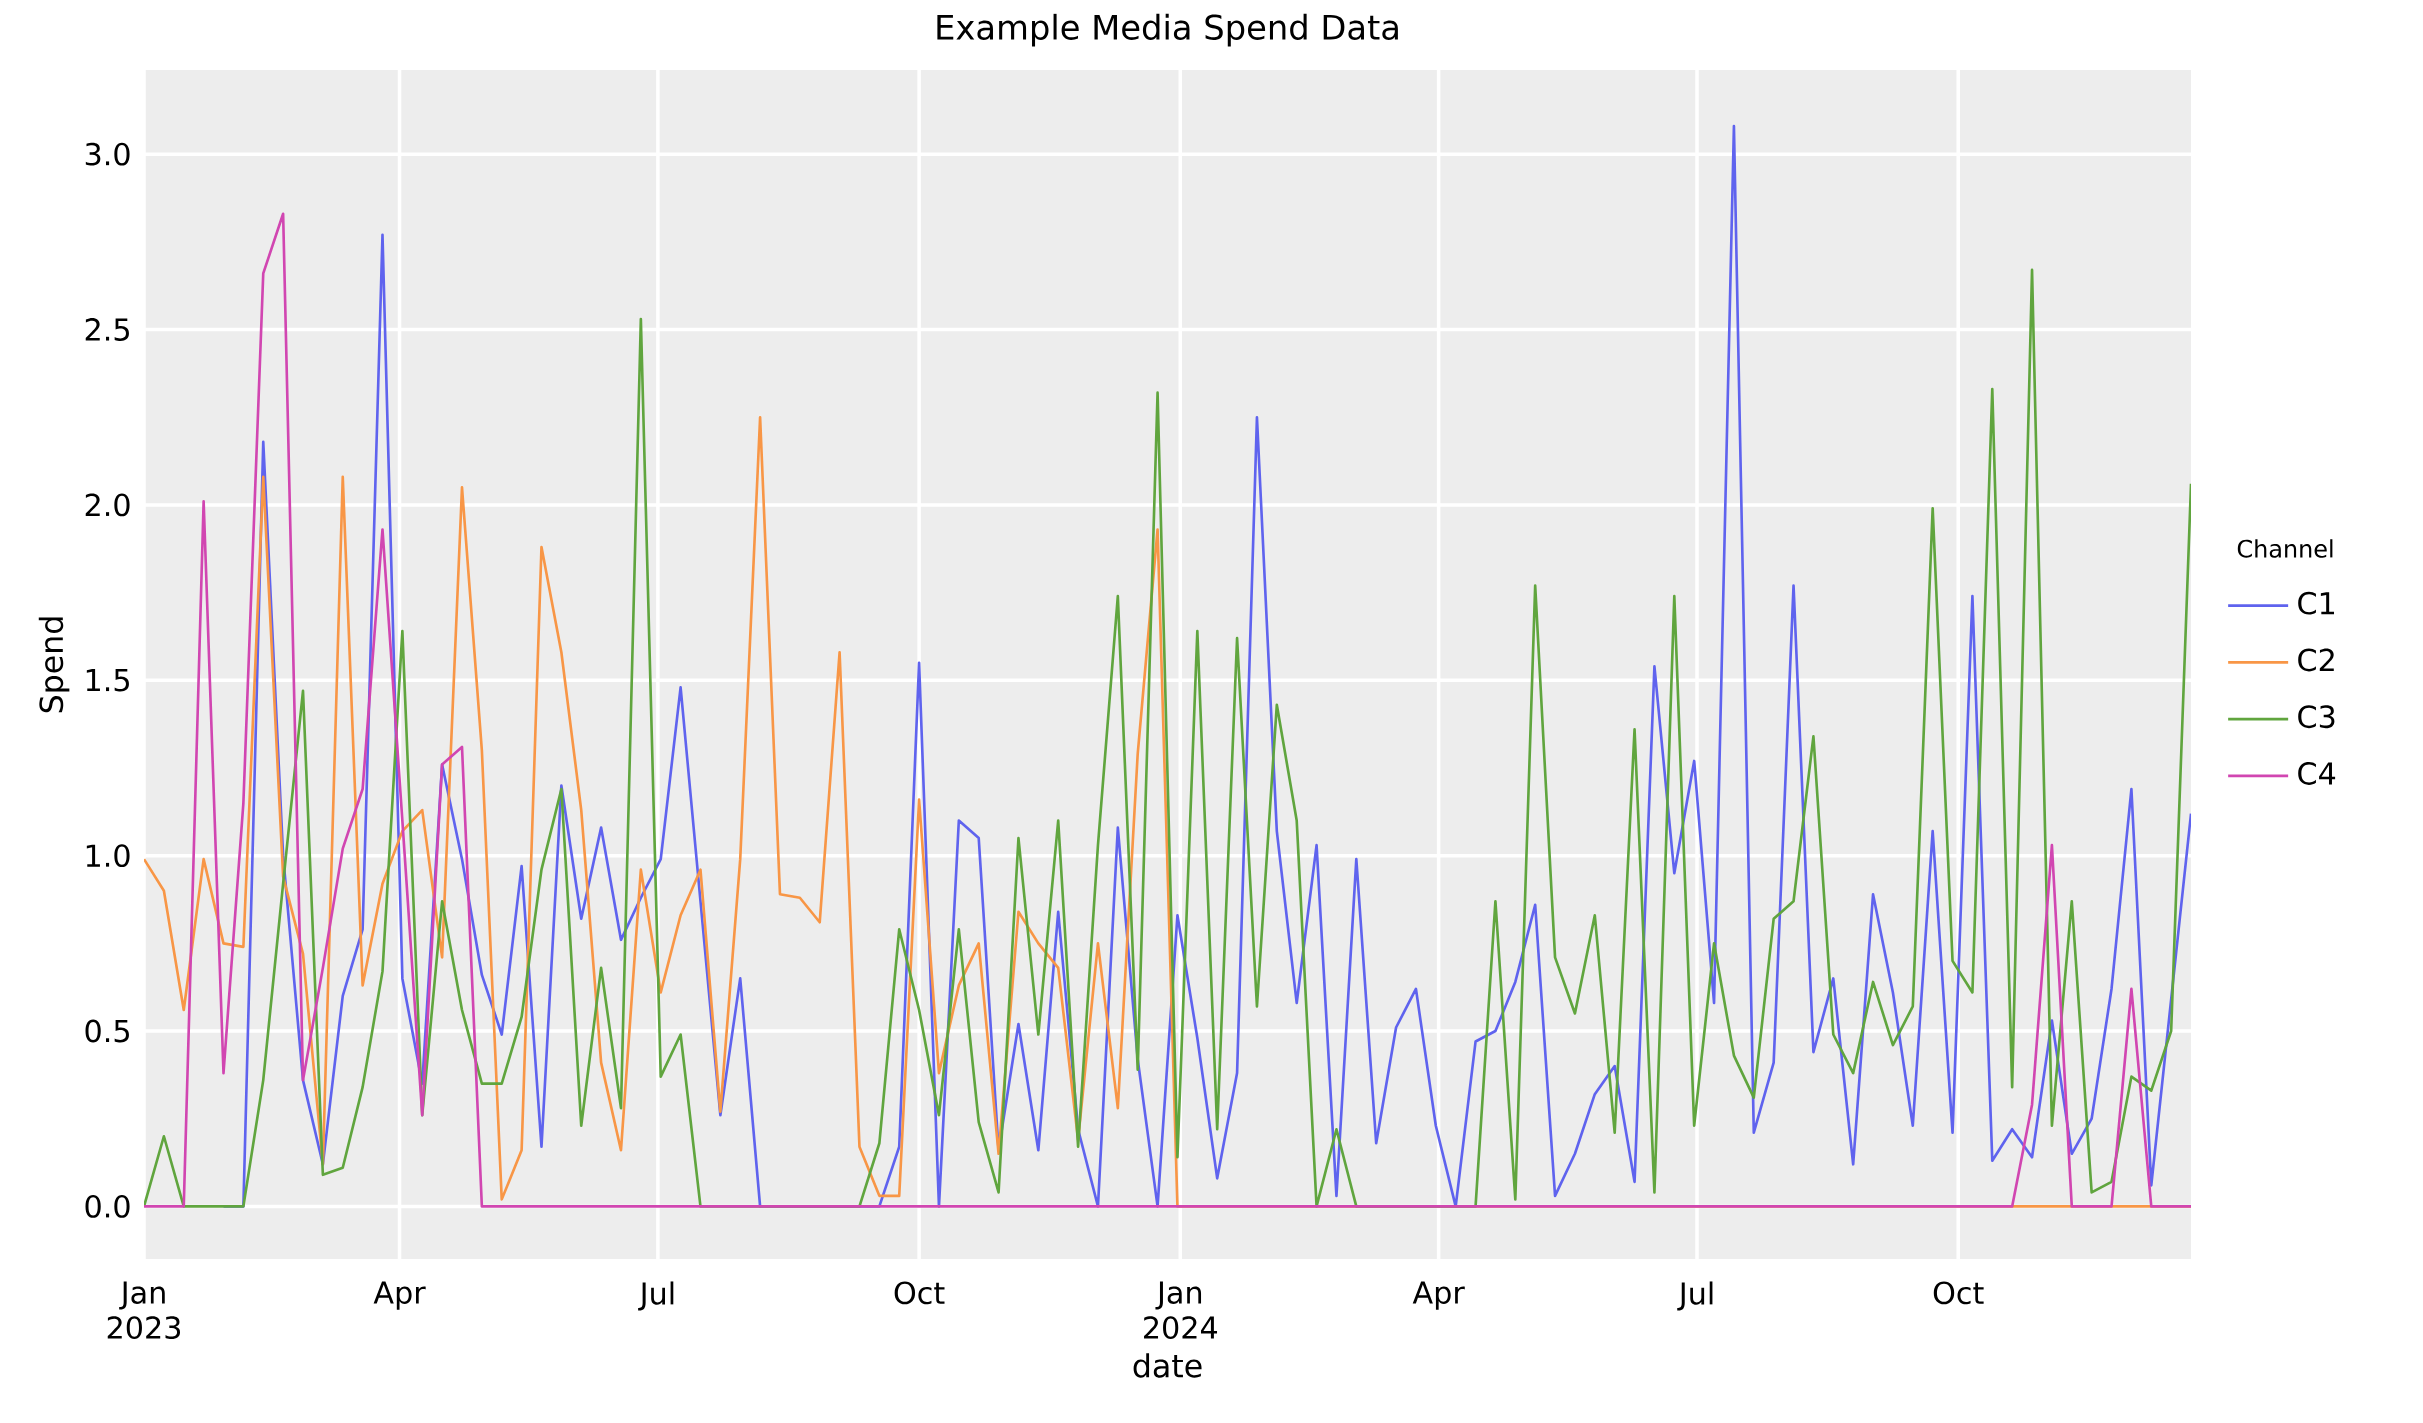 The image size is (2423, 1423). Describe the element at coordinates (144, 1310) in the screenshot. I see `x-tick-label: Jan 2023` at that location.